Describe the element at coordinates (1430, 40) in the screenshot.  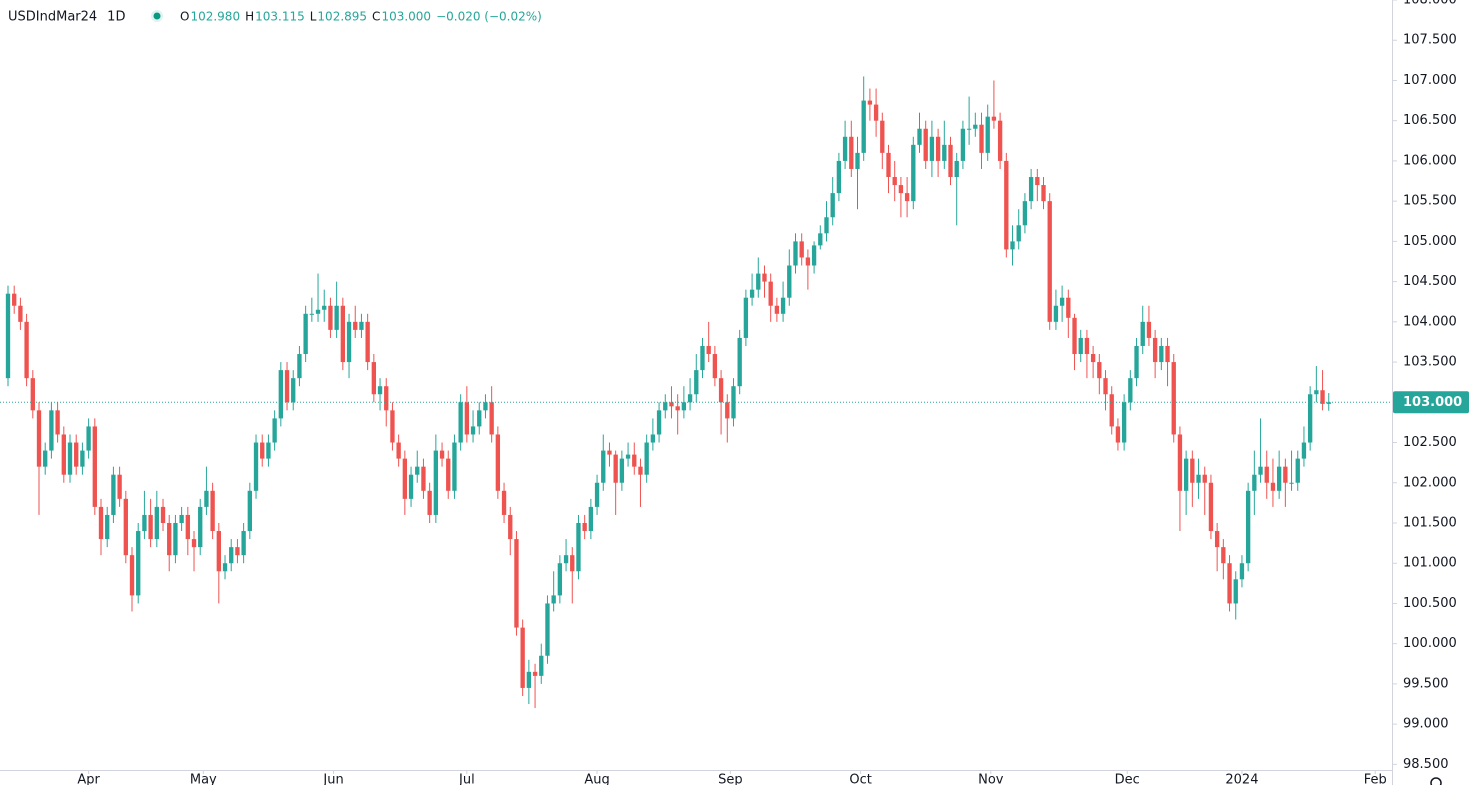
I see `y-tick-label: 107.500` at that location.